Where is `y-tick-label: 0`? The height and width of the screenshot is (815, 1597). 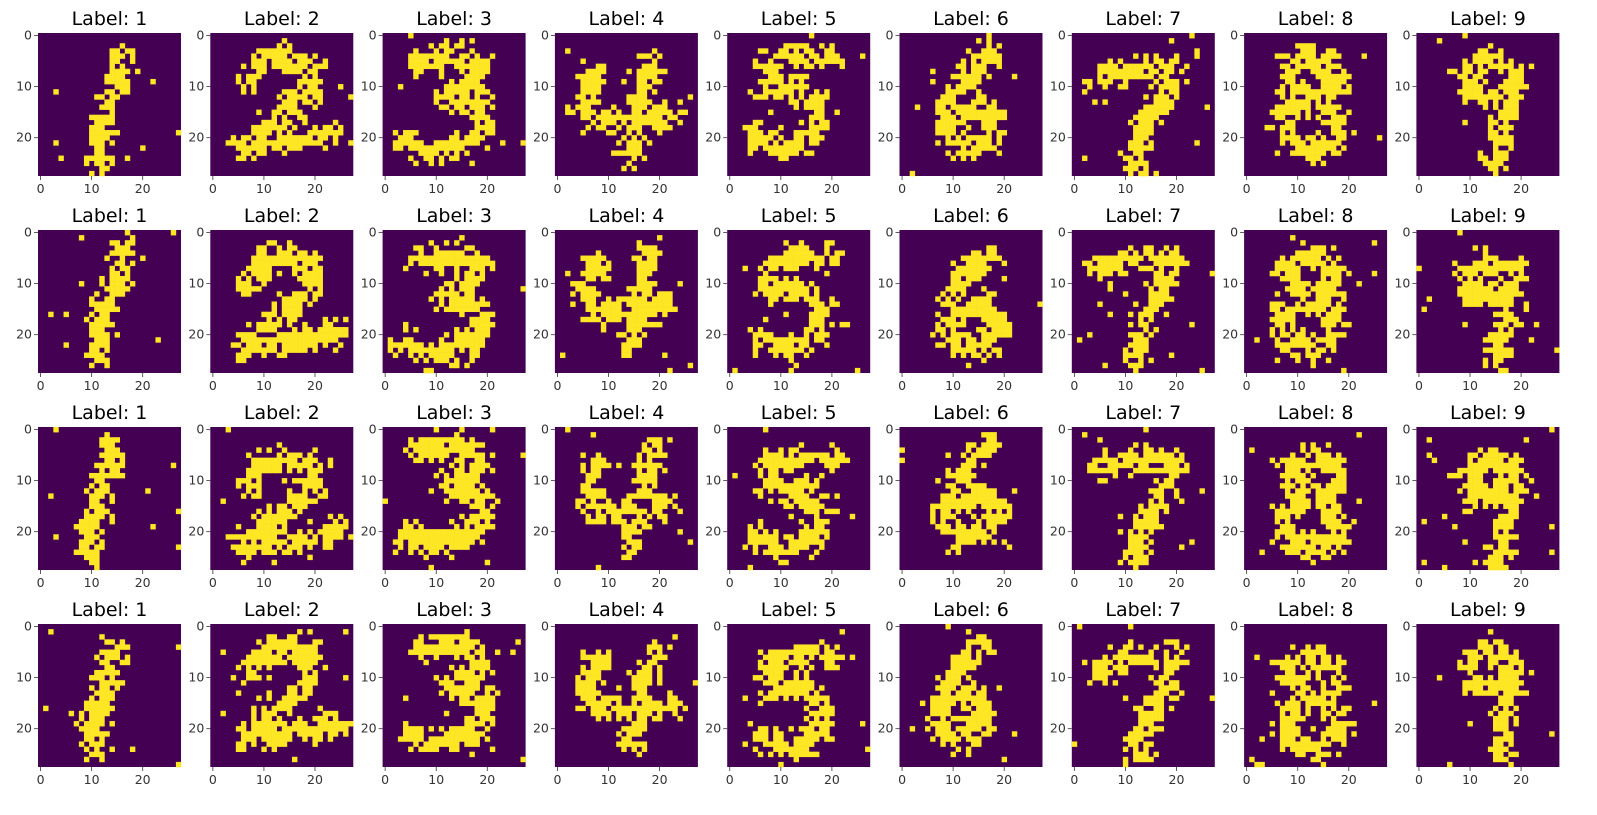 y-tick-label: 0 is located at coordinates (1062, 429).